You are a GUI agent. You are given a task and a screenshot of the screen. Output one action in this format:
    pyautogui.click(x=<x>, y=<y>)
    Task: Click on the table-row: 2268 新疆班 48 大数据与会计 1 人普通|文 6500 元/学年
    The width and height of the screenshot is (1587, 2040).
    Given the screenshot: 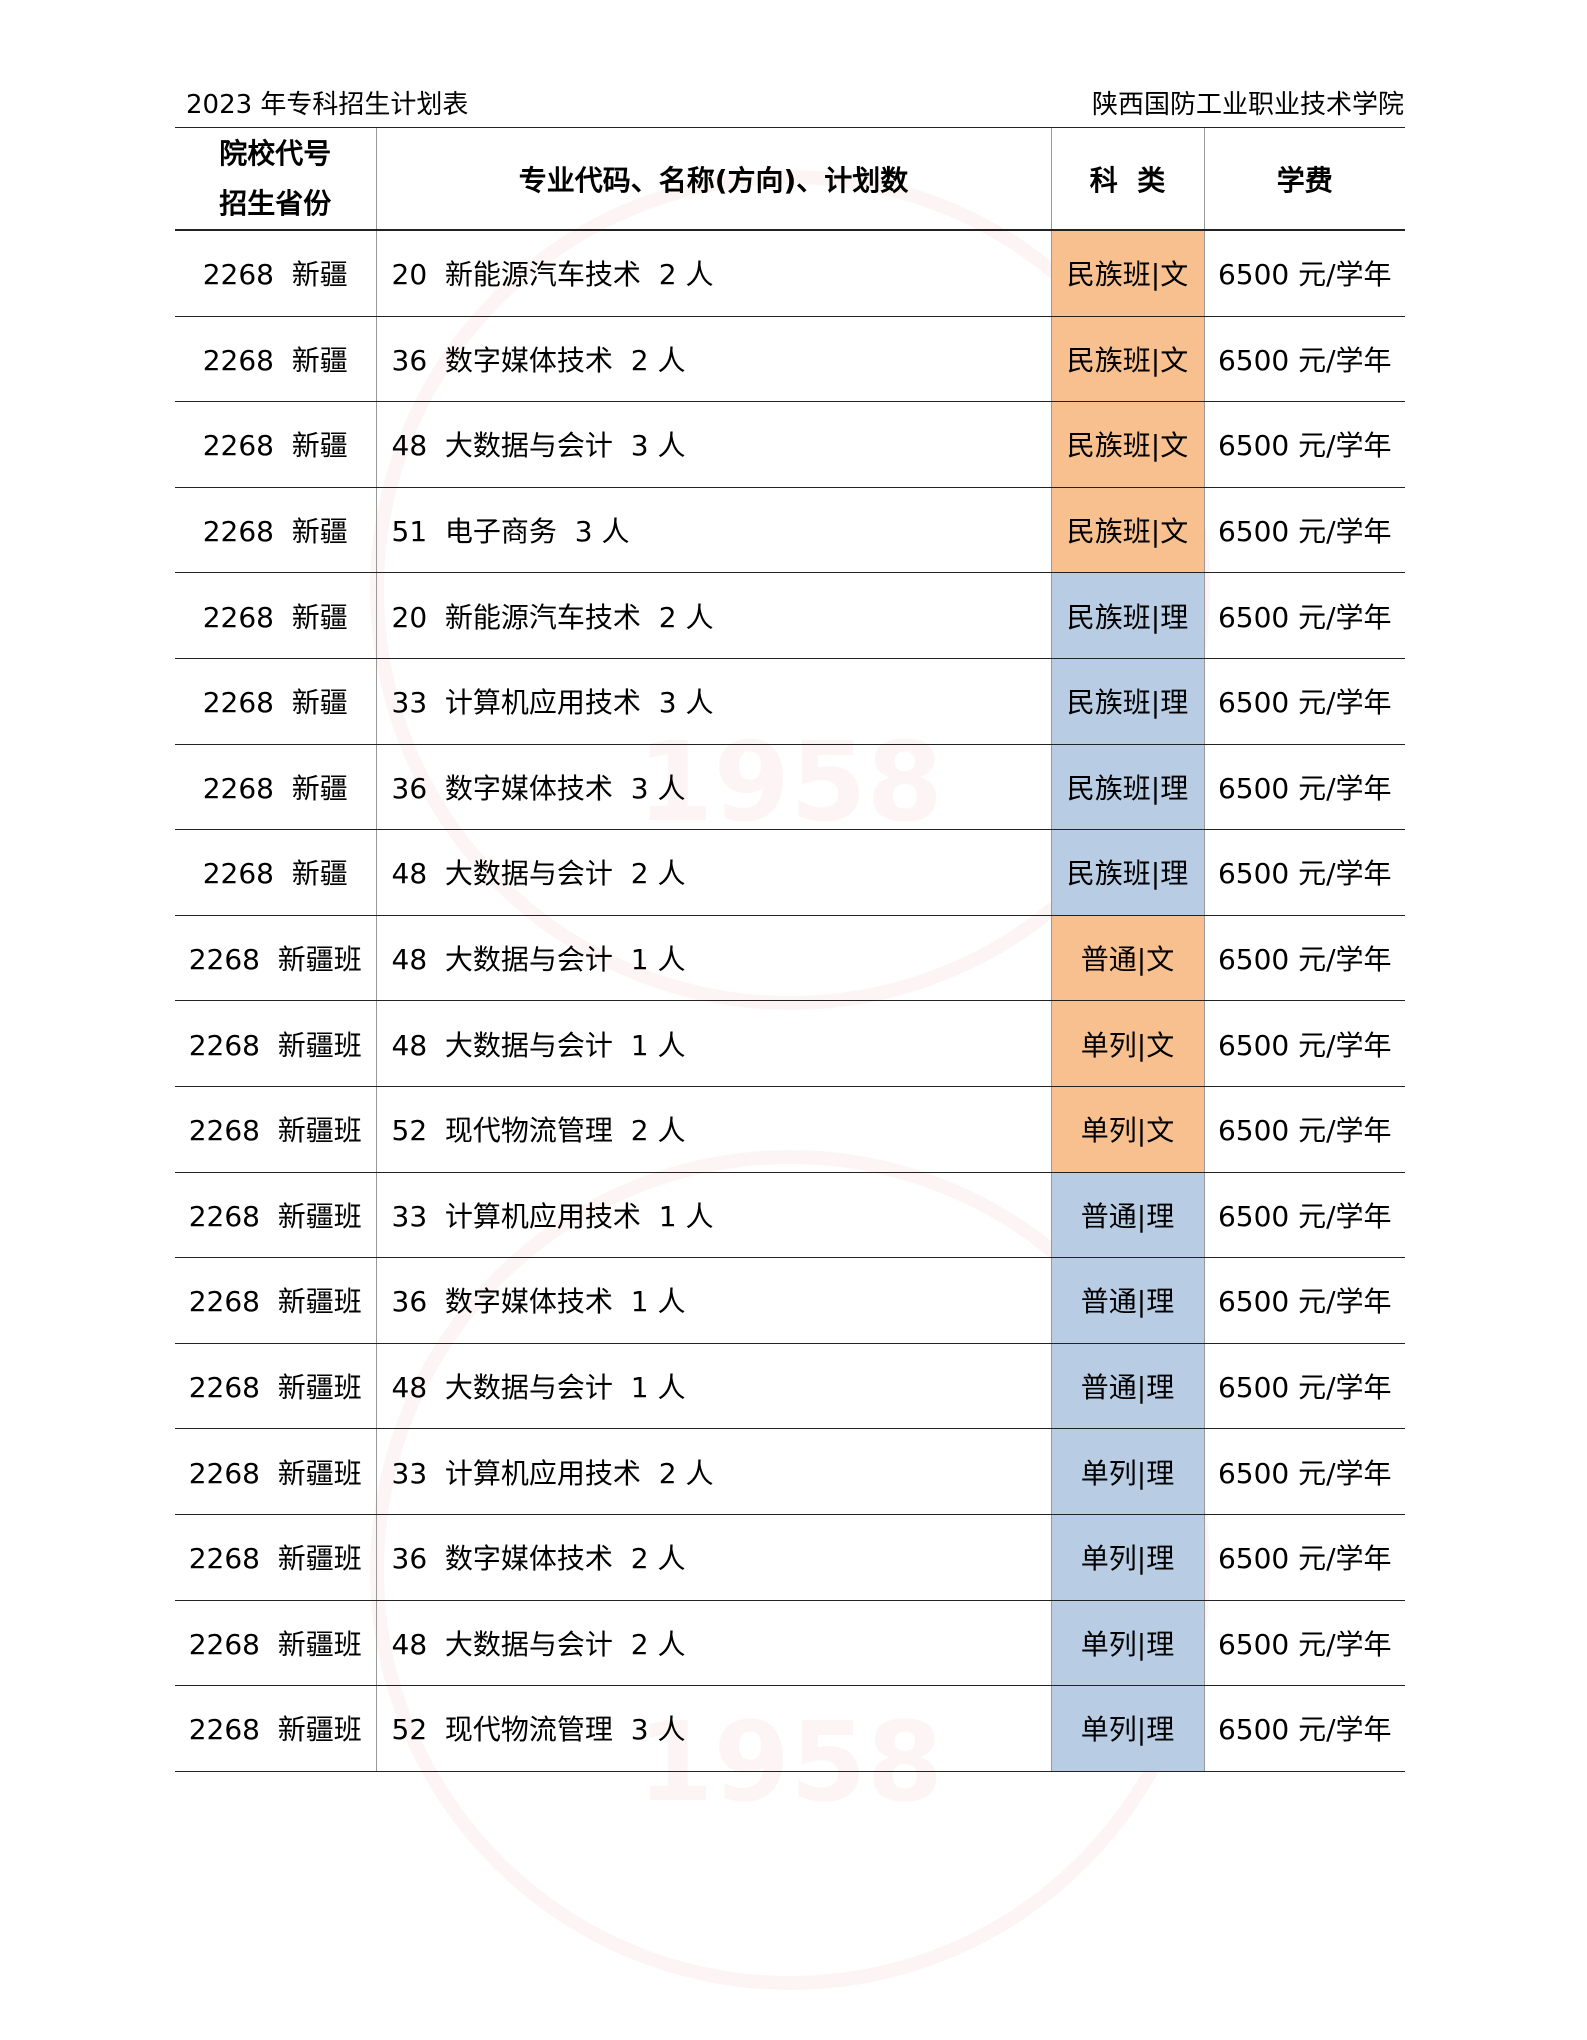 What is the action you would take?
    pyautogui.click(x=790, y=958)
    